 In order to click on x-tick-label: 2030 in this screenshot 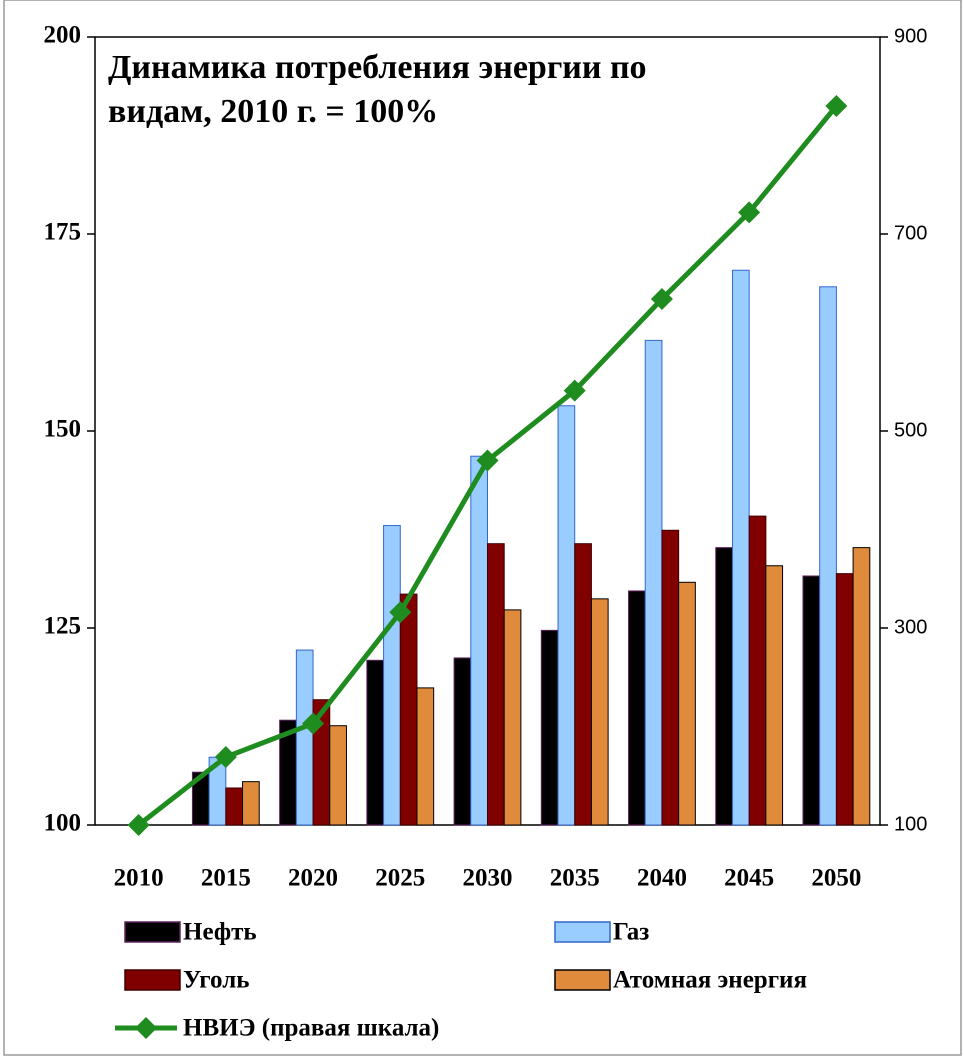, I will do `click(488, 878)`.